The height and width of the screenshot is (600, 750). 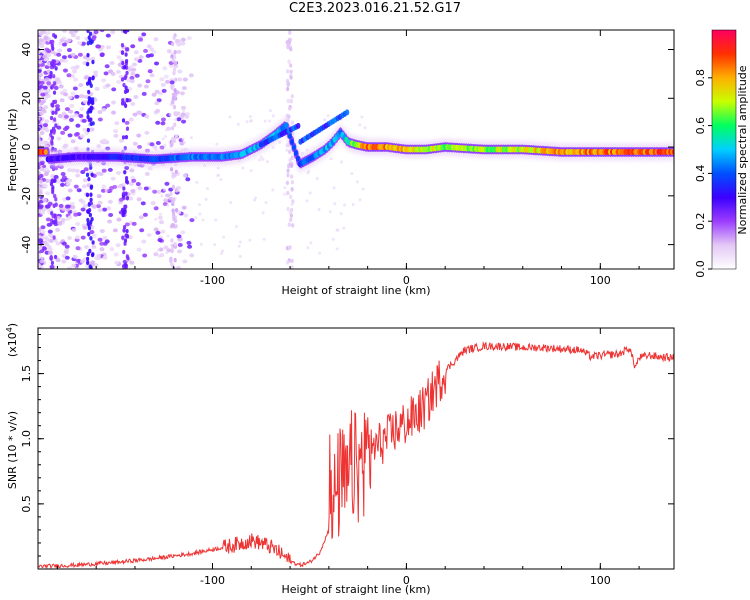 I want to click on snr-y-tick-label: 1.0, so click(x=26, y=439).